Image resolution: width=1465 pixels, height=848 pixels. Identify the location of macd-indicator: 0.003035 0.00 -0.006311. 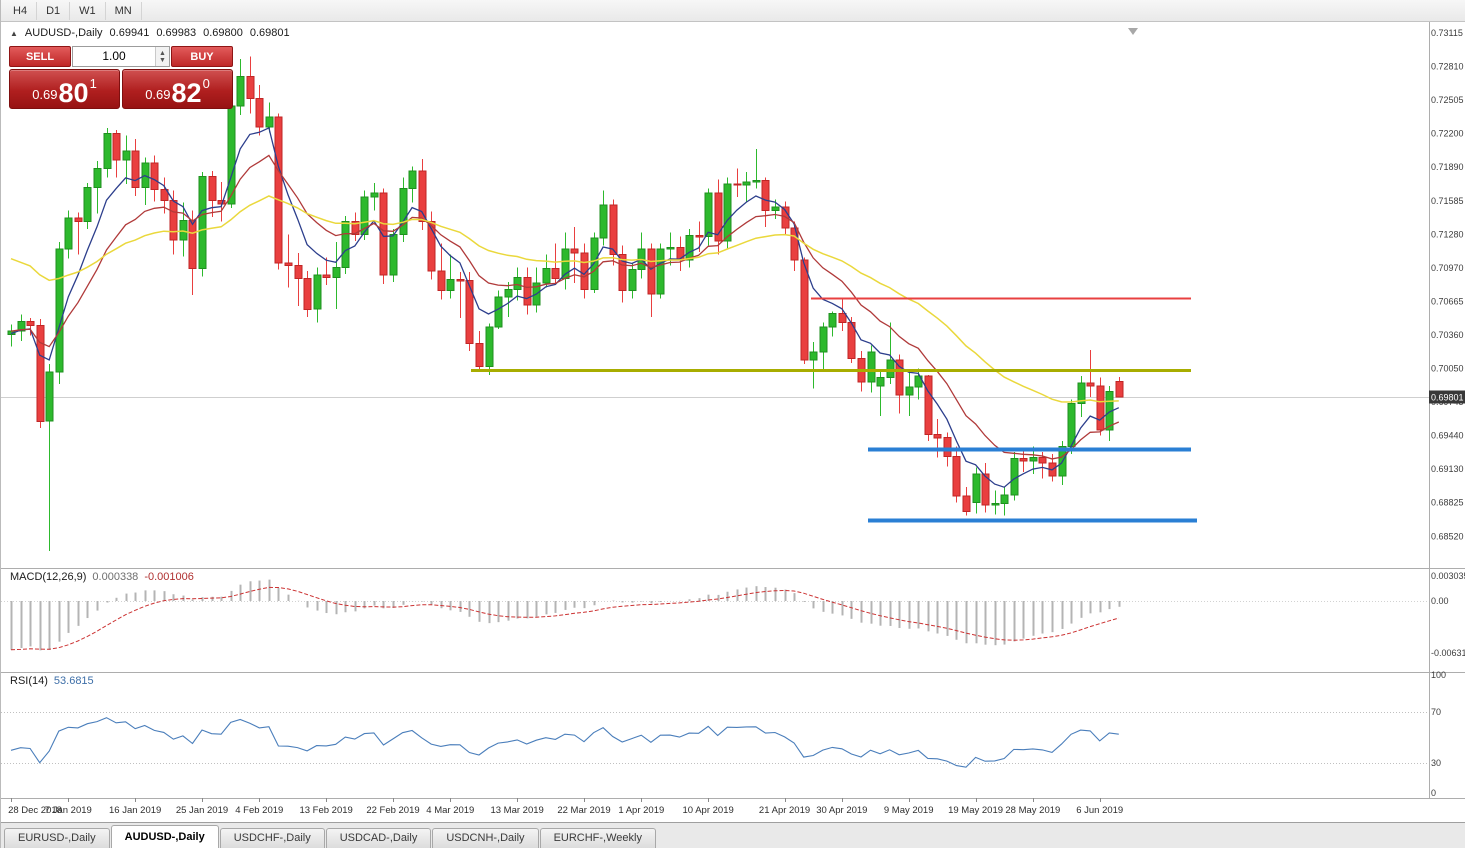
(733, 614).